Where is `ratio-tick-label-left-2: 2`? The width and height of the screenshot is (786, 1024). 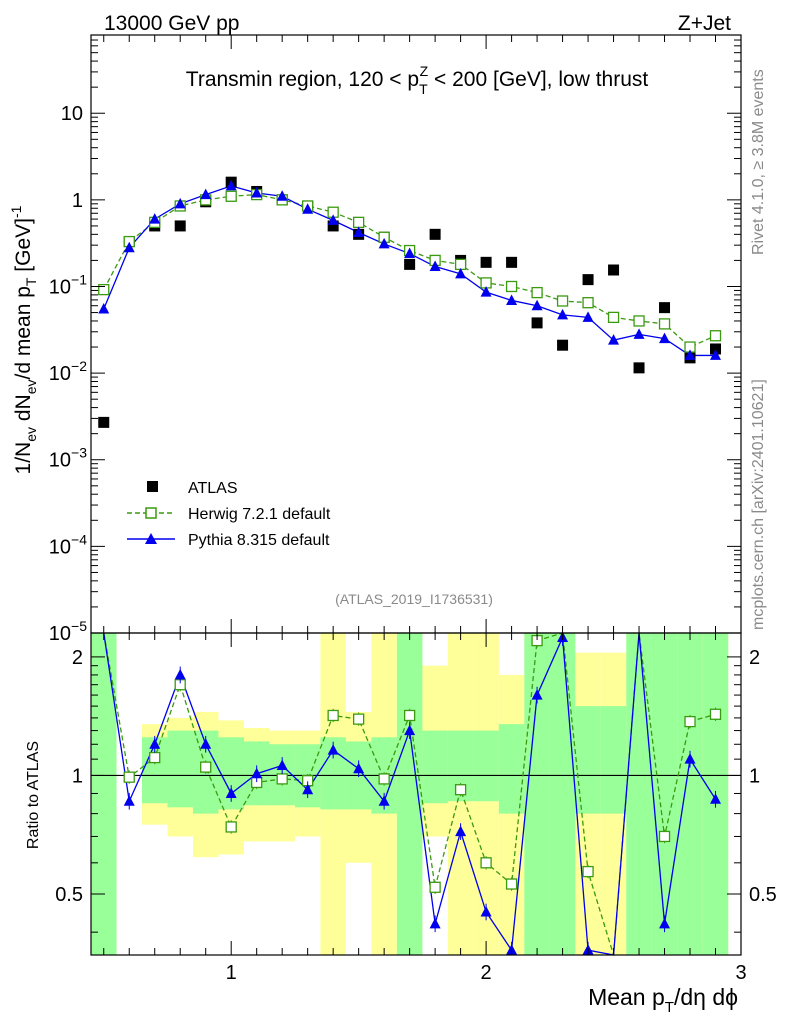 ratio-tick-label-left-2: 2 is located at coordinates (77, 658).